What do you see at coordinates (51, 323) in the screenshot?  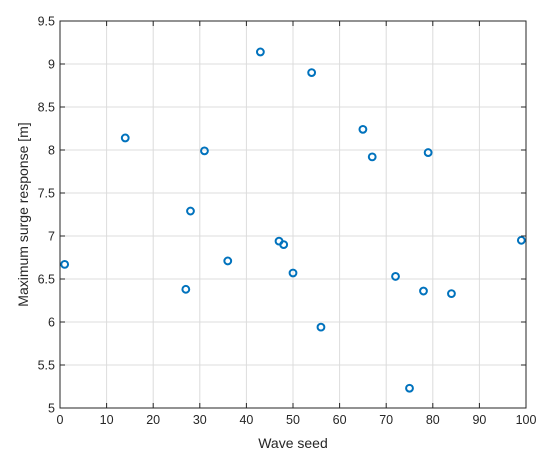 I see `y-tick-label: 6` at bounding box center [51, 323].